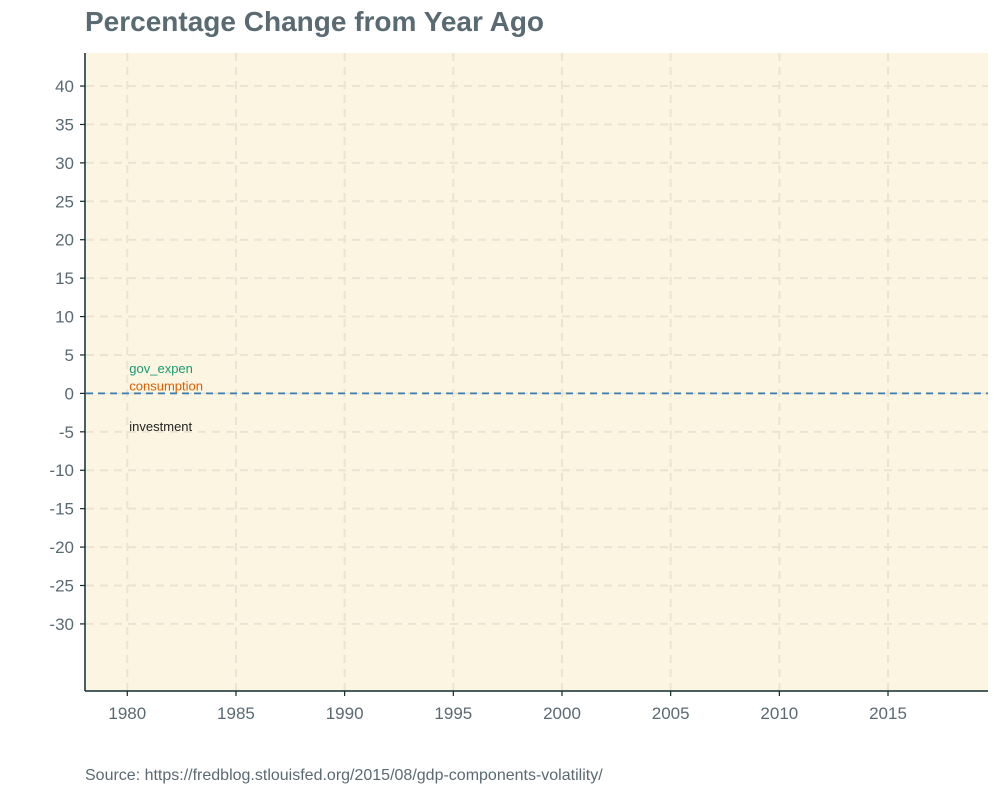 The image size is (1000, 800). What do you see at coordinates (64, 240) in the screenshot?
I see `y-tick-label: 20` at bounding box center [64, 240].